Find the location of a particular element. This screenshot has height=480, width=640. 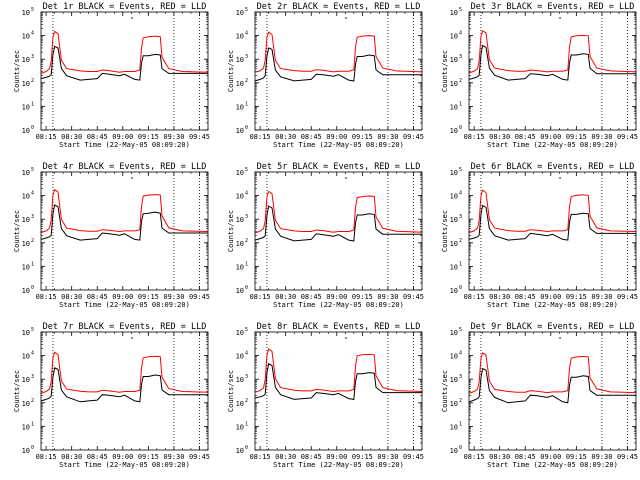

panel-title: Det 8r BLACK = Events, RED = LLD is located at coordinates (339, 327).